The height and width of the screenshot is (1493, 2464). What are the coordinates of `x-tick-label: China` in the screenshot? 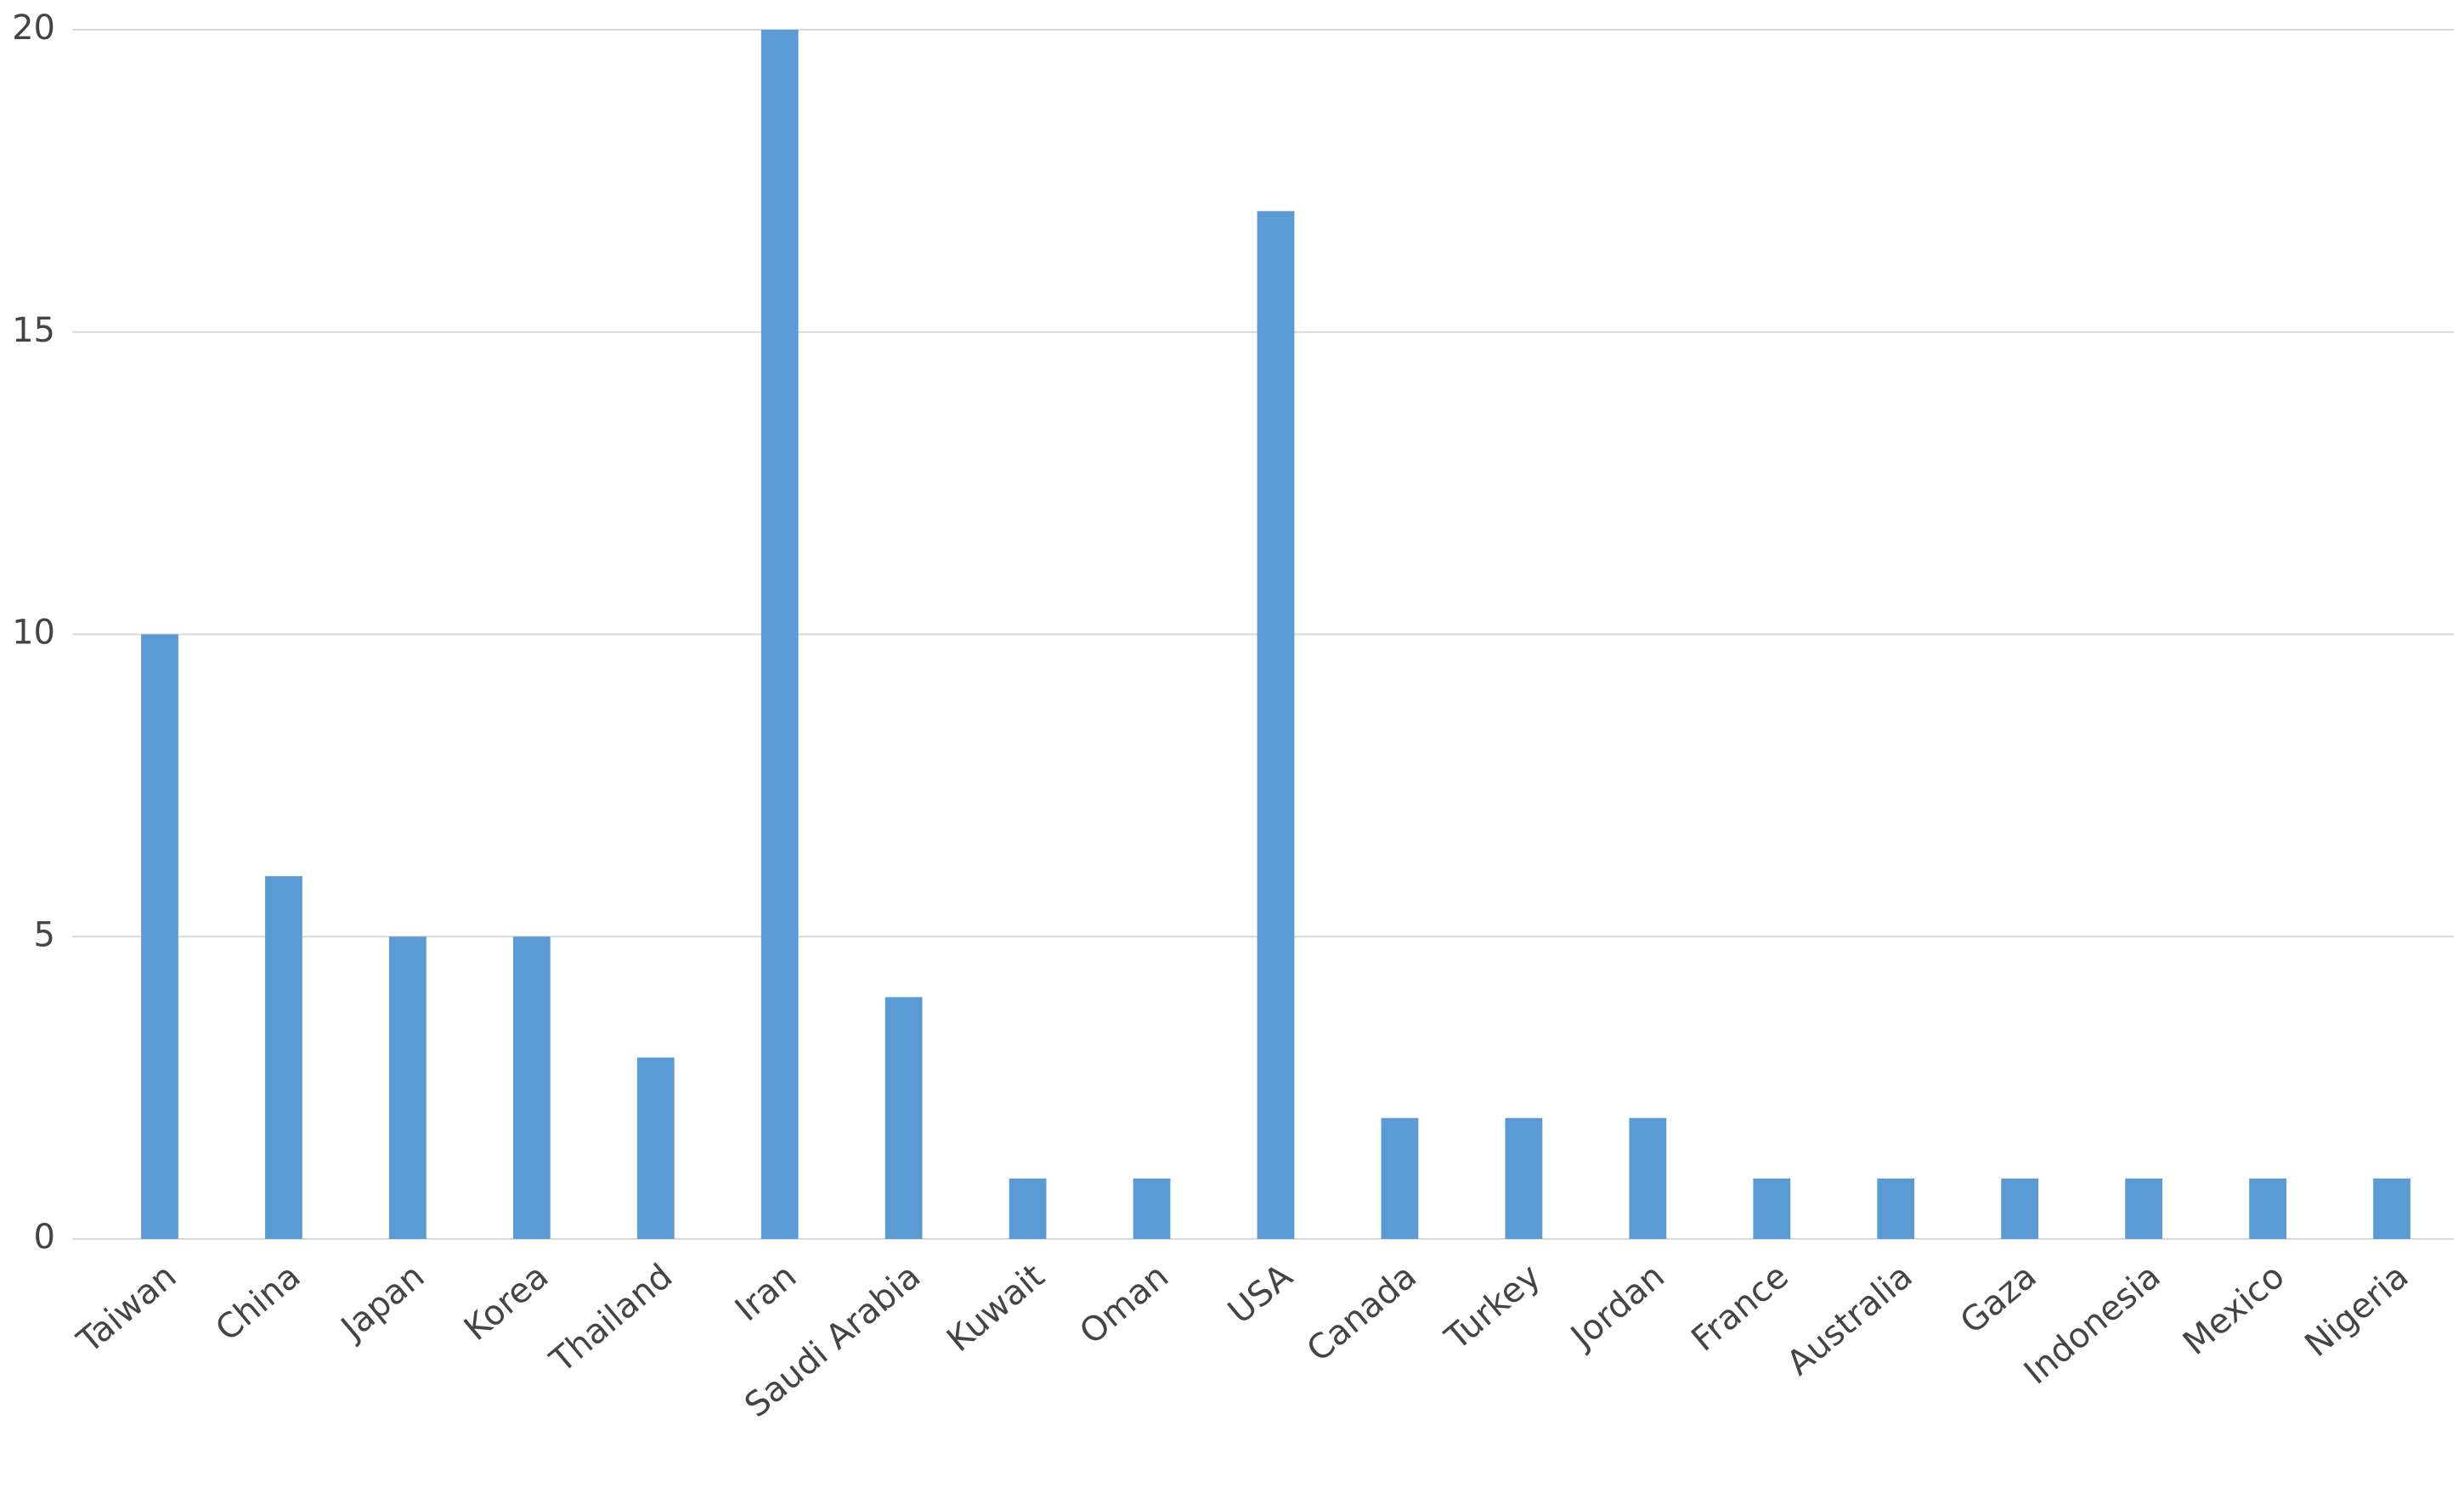 It's located at (258, 1303).